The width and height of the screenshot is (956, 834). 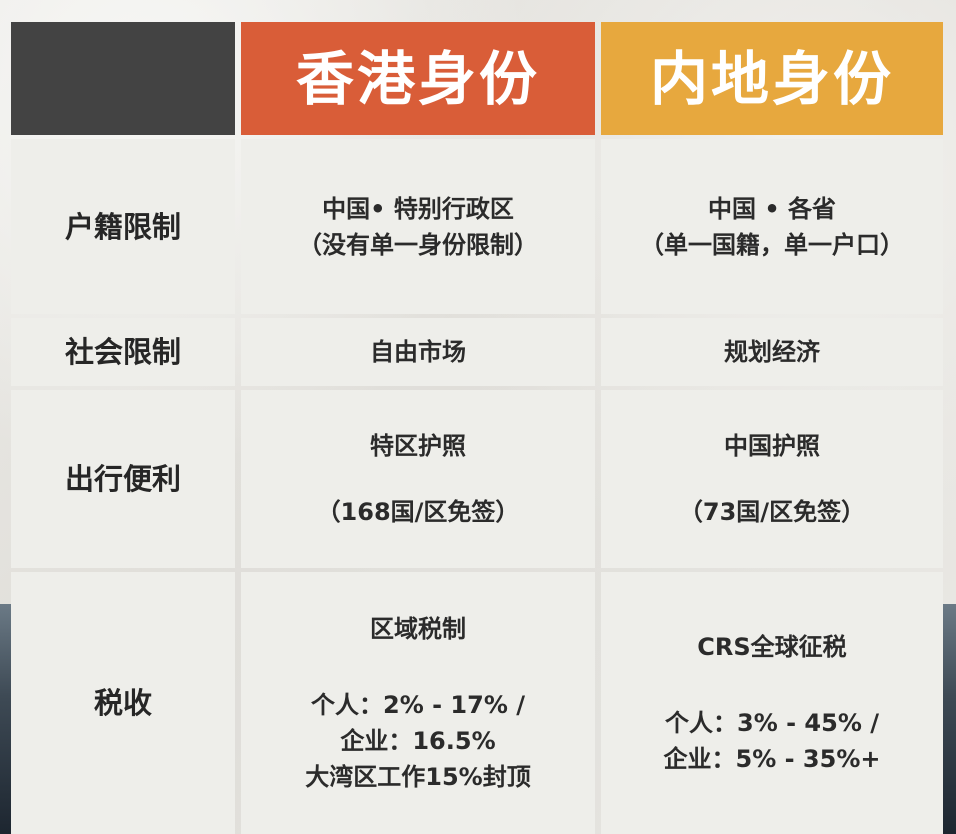 What do you see at coordinates (772, 512) in the screenshot?
I see `ml-visa-free-count: （73国/区免签）` at bounding box center [772, 512].